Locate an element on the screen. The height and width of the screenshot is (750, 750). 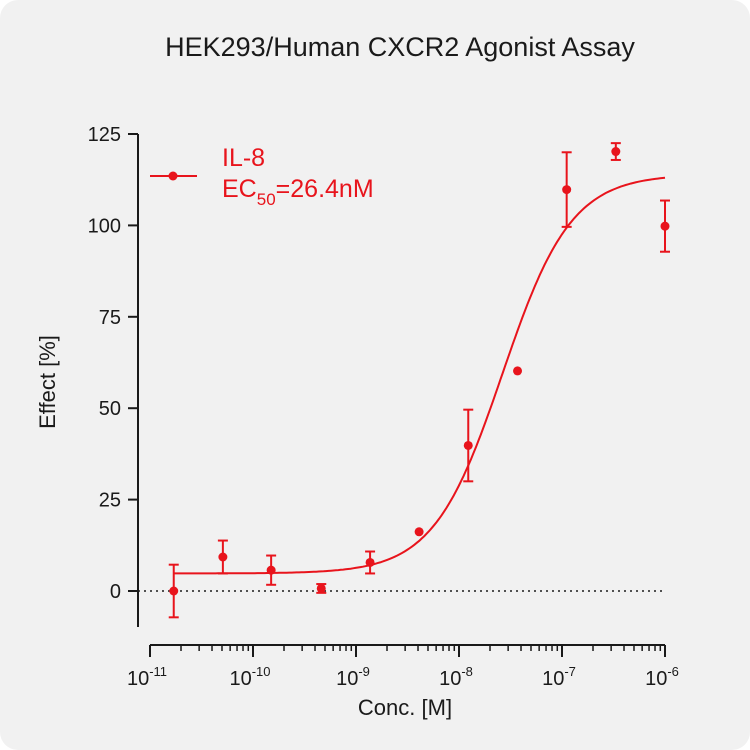
x-tick-exponent: -6 is located at coordinates (673, 671).